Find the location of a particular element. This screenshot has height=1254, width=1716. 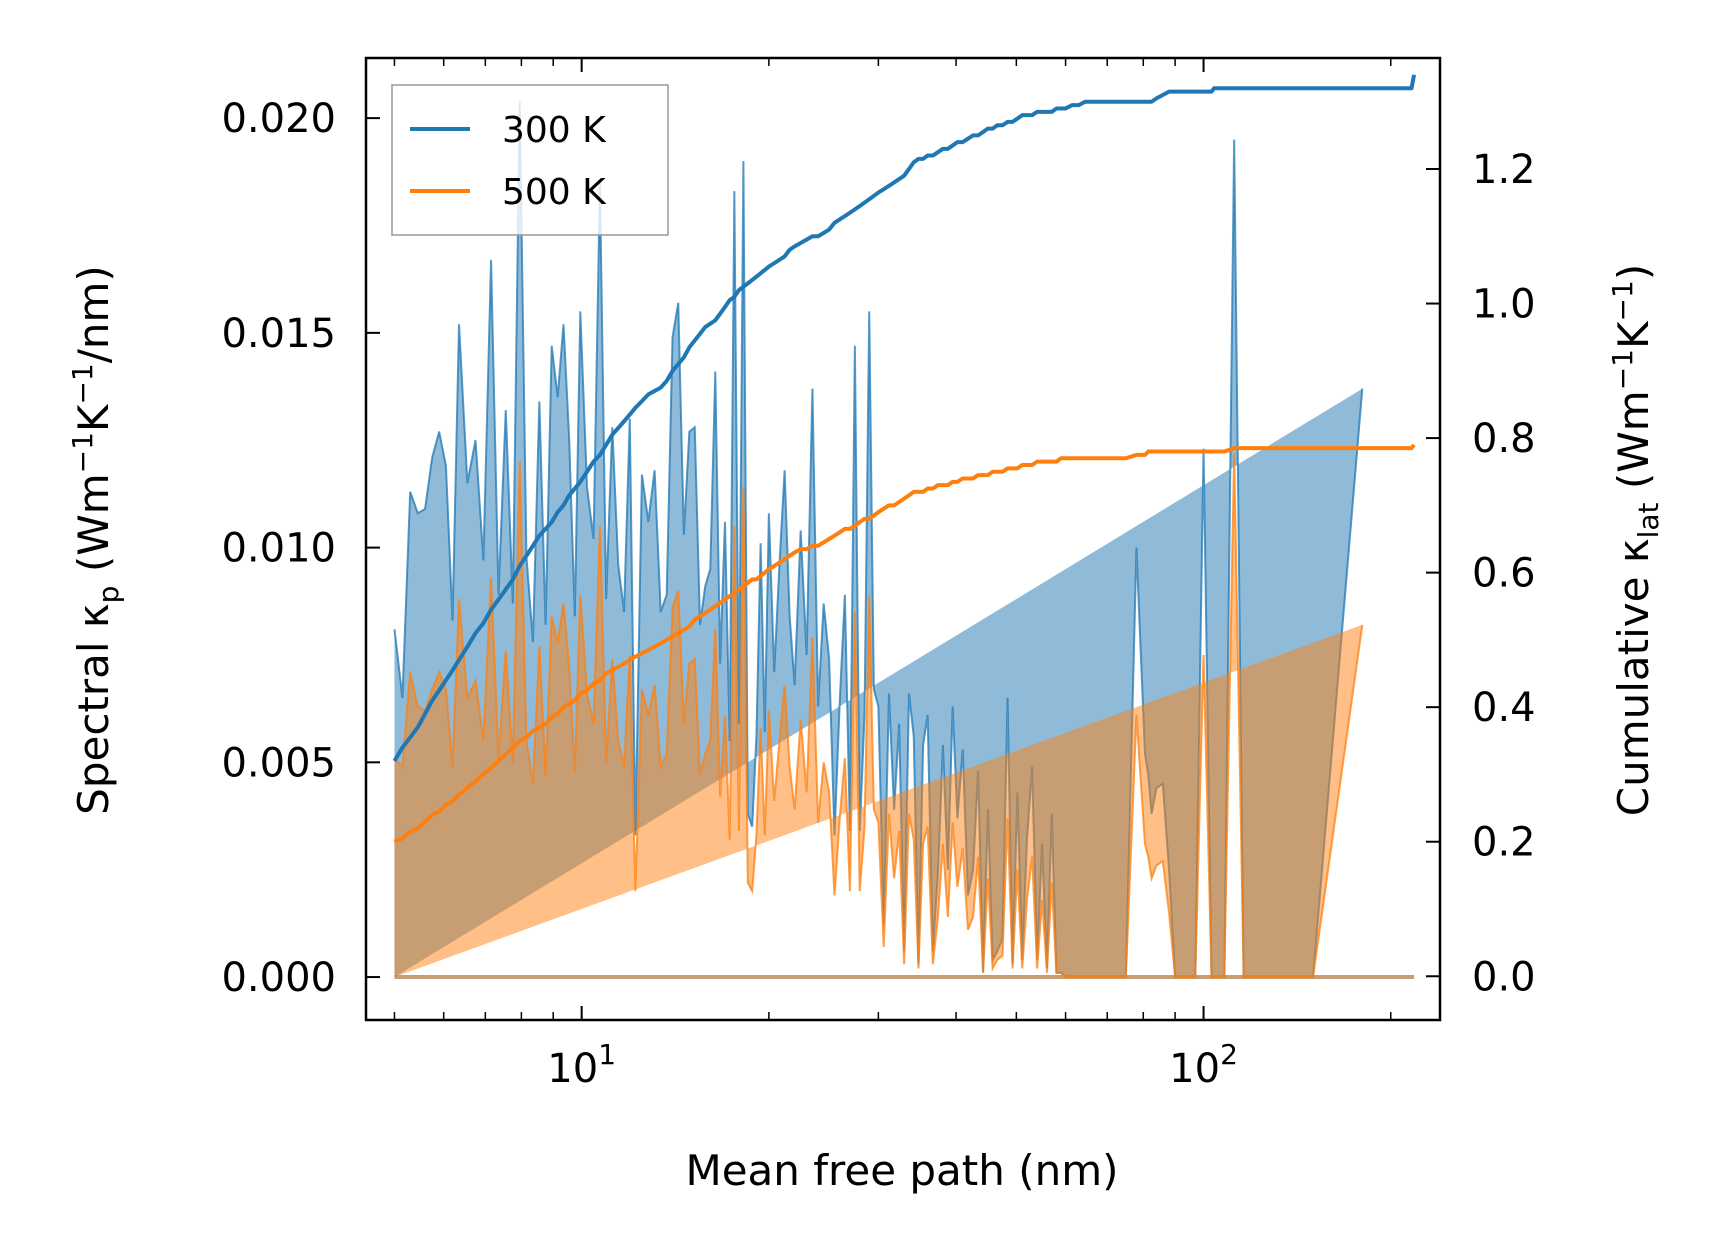

y-left-exp2: −1 is located at coordinates (82, 383).